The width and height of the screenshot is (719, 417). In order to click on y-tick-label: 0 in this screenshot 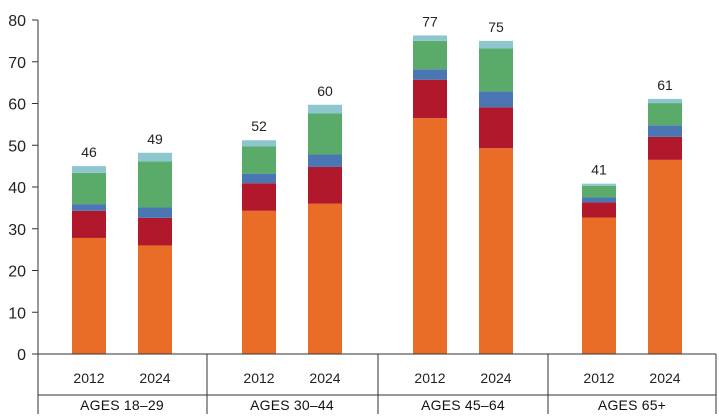, I will do `click(21, 355)`.